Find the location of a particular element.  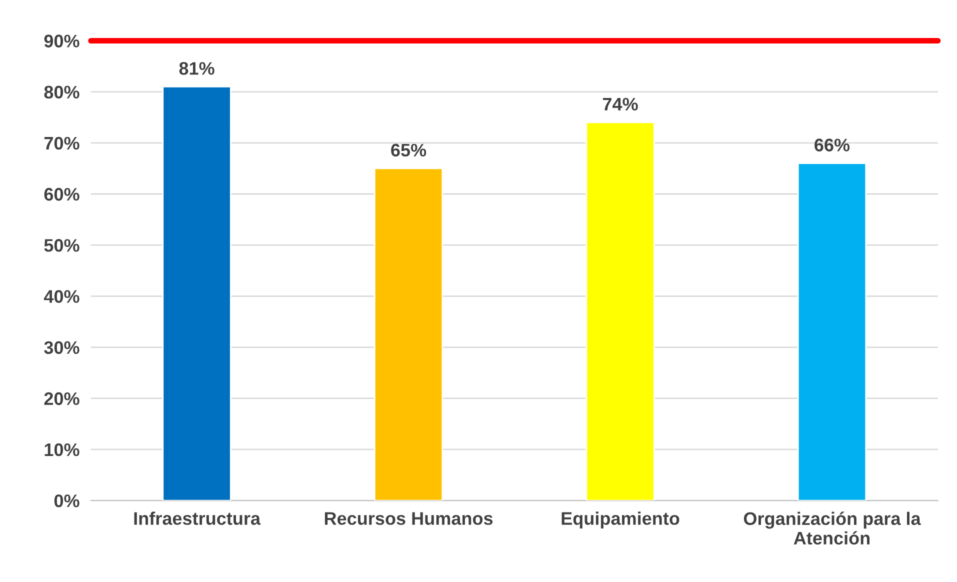

y-tick-label: 0% is located at coordinates (67, 501).